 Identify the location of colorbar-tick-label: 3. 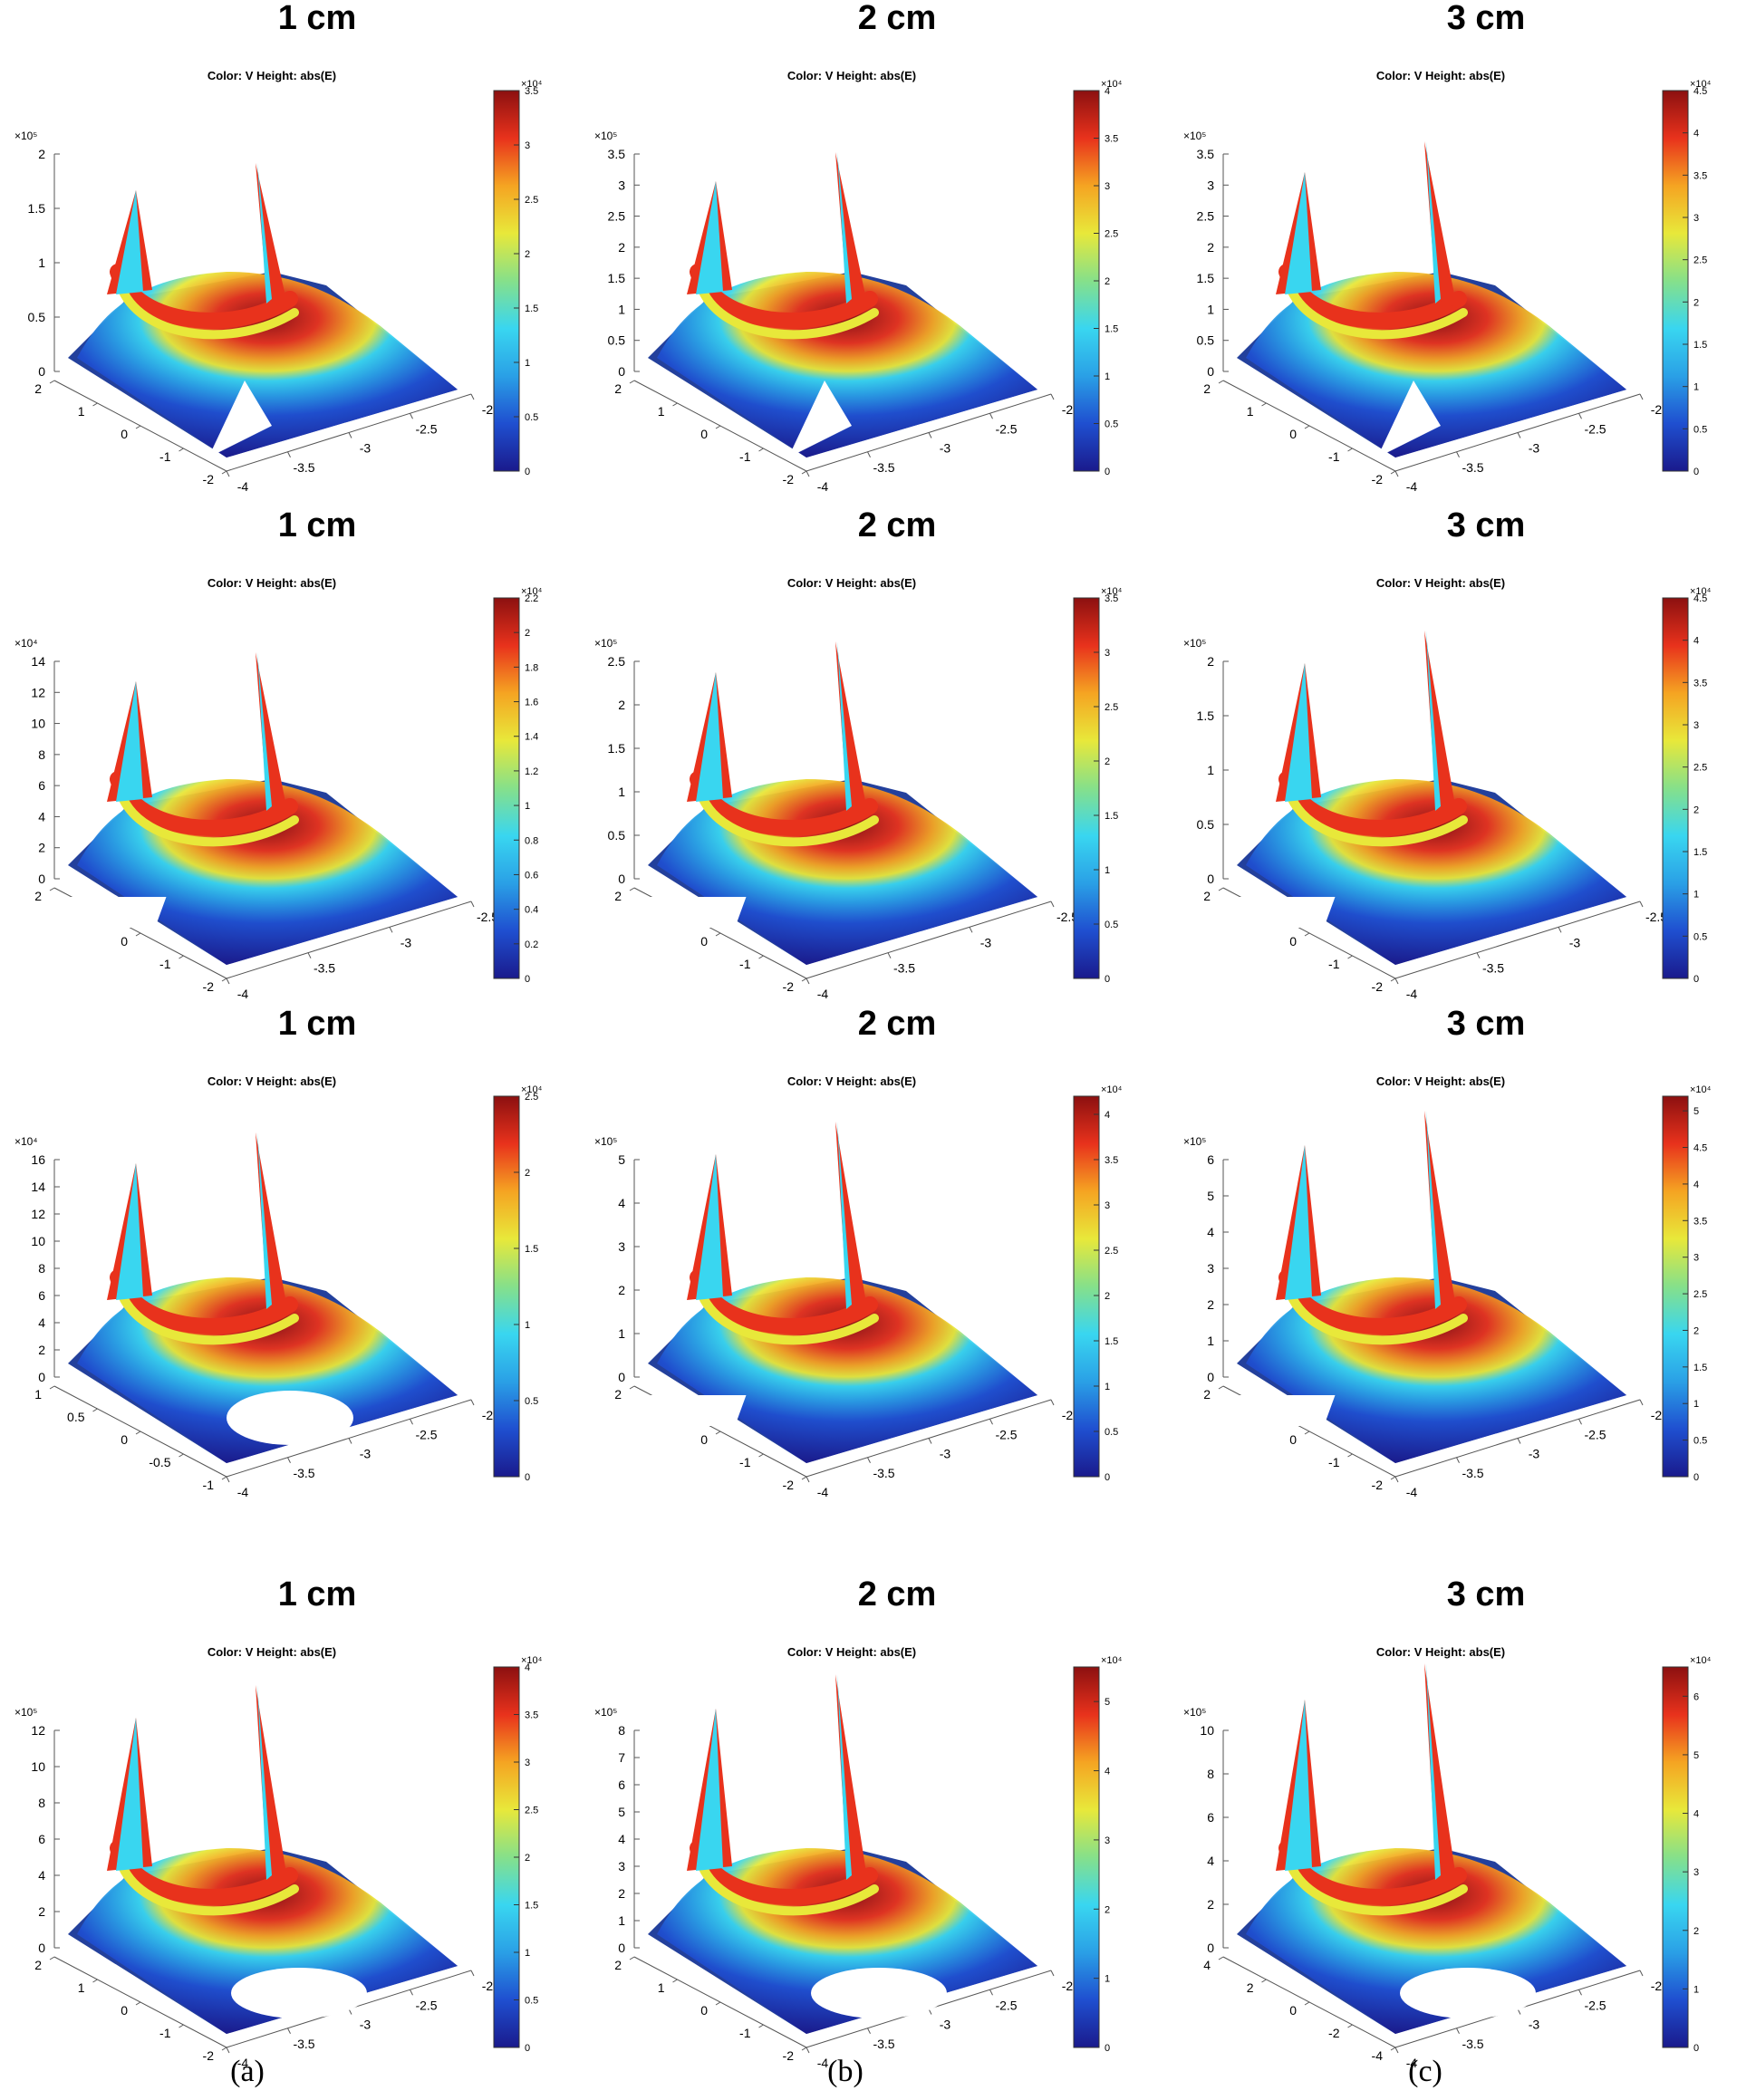
(1107, 1840).